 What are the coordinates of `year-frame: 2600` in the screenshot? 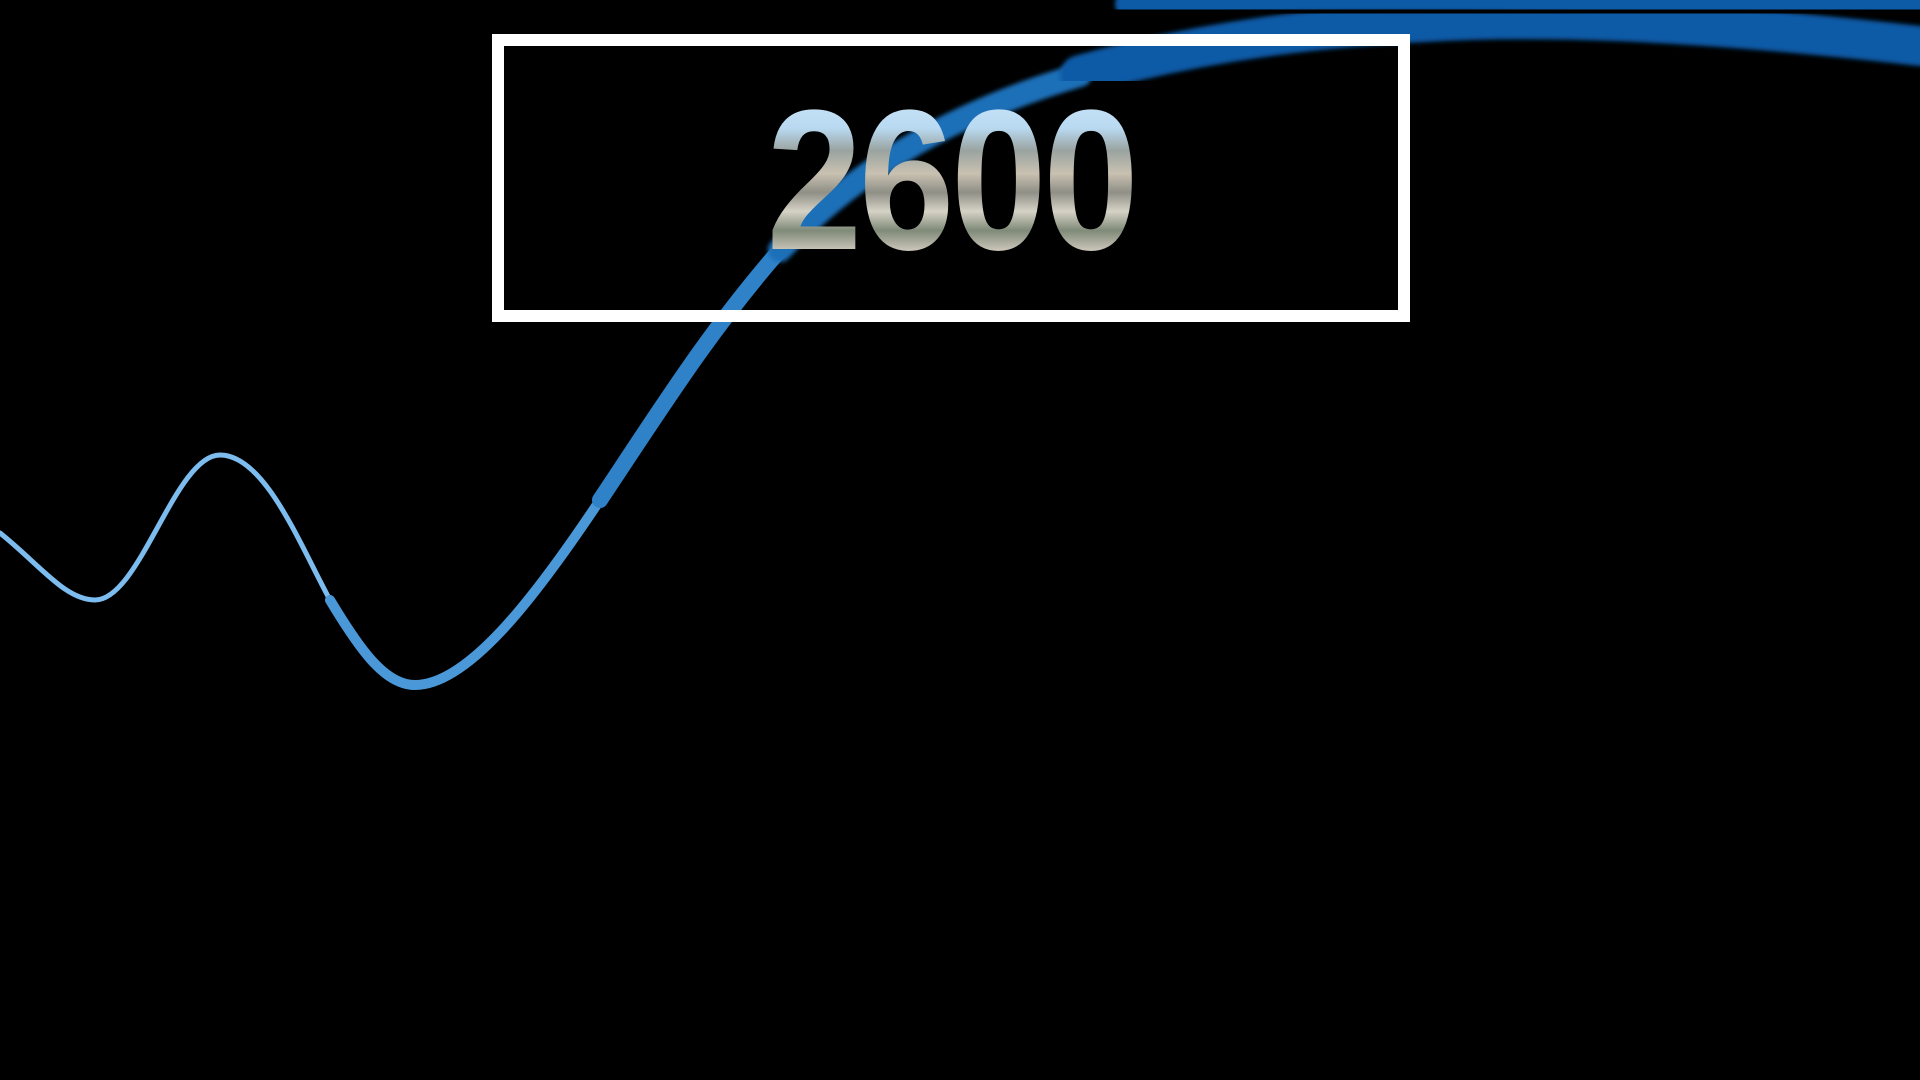 It's located at (951, 178).